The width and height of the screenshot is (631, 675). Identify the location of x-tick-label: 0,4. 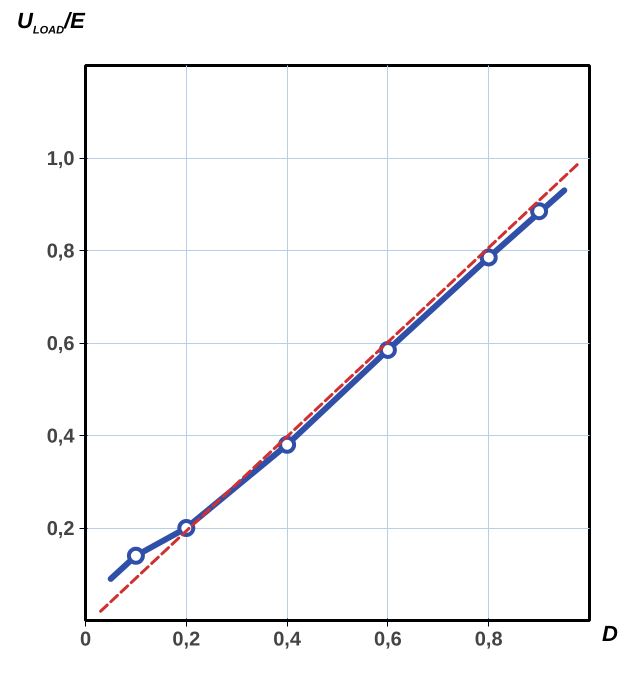
(287, 639).